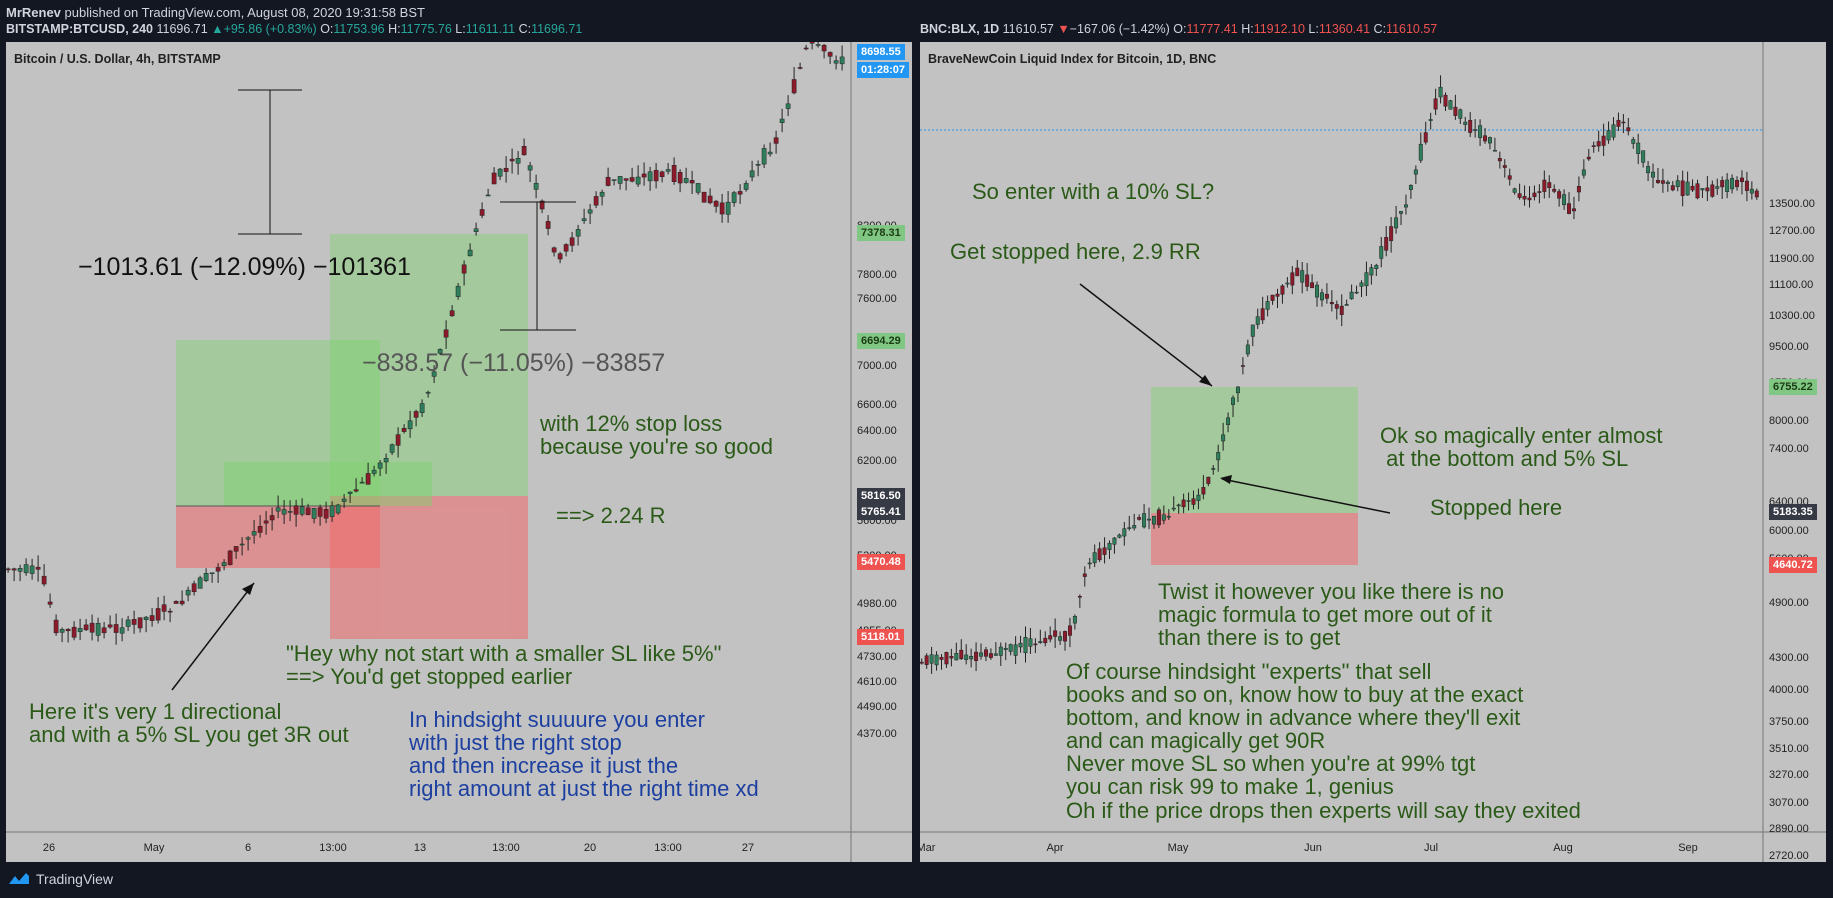 Image resolution: width=1833 pixels, height=898 pixels. What do you see at coordinates (877, 275) in the screenshot?
I see `price-tick-label: 7800.00` at bounding box center [877, 275].